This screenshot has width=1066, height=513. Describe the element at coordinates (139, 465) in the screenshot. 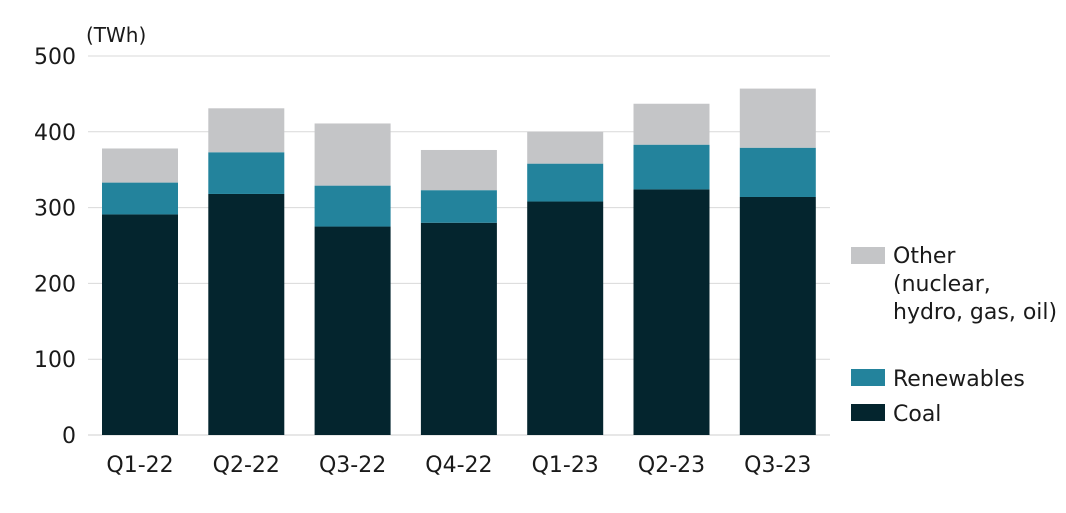

I see `x-tick-label: Q1-22` at that location.